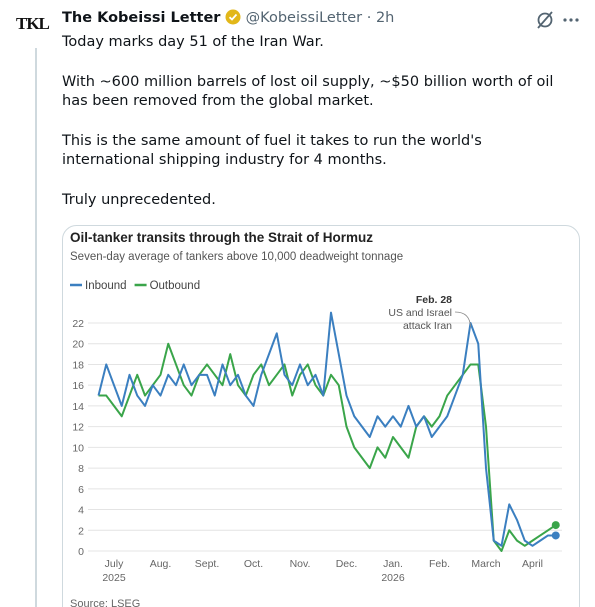  I want to click on more-icon, so click(571, 20).